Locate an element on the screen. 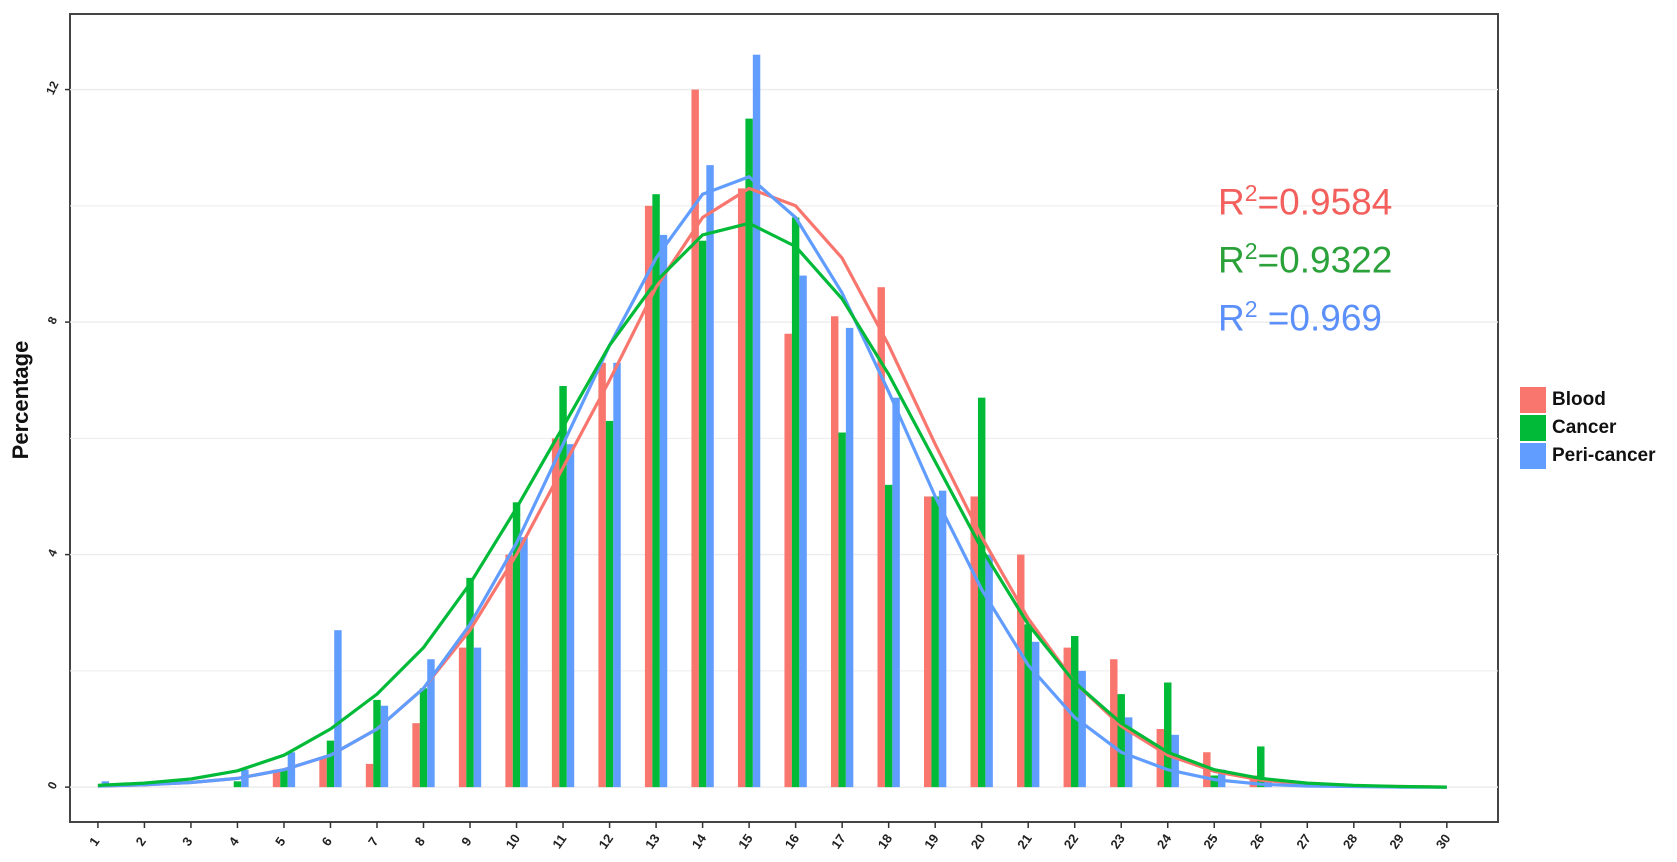 Image resolution: width=1677 pixels, height=862 pixels. x-tick-label: 2 is located at coordinates (141, 841).